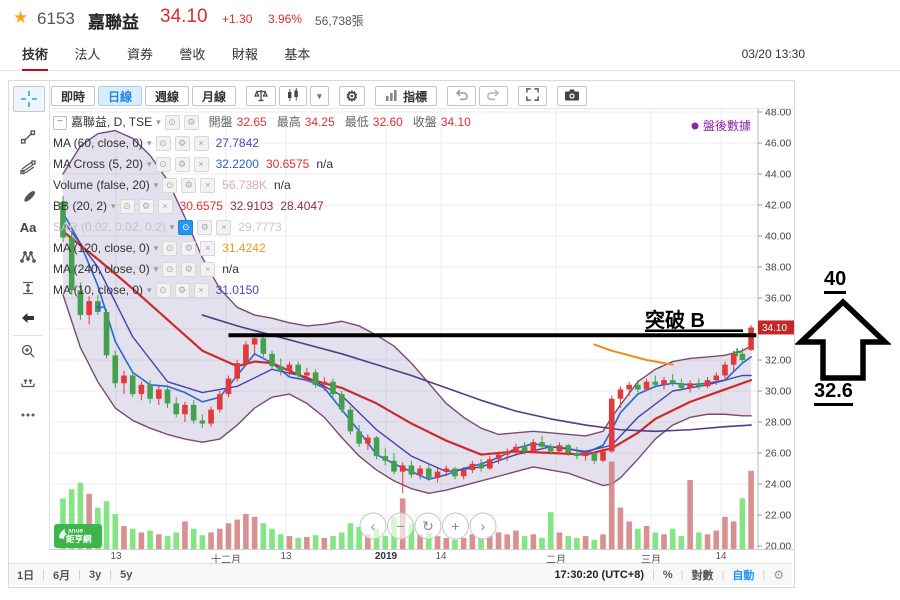 Image resolution: width=900 pixels, height=600 pixels. I want to click on redo-button, so click(494, 96).